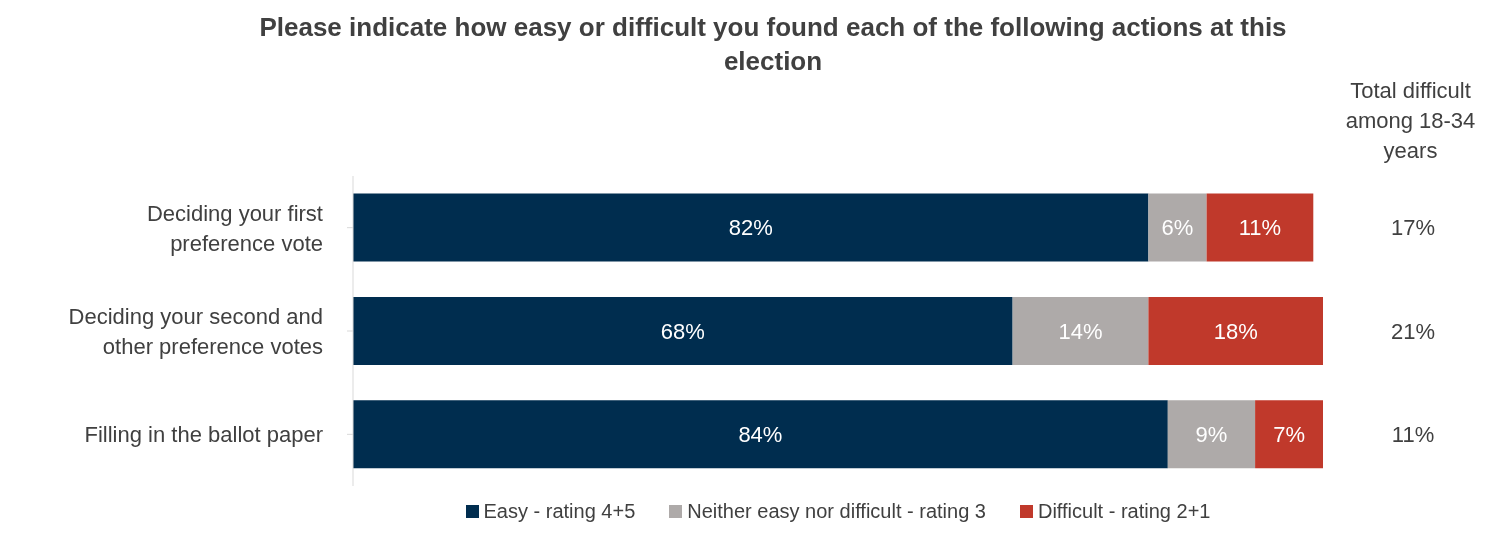 The image size is (1506, 536). What do you see at coordinates (203, 434) in the screenshot?
I see `y-tick-label: Filling in the ballot paper` at bounding box center [203, 434].